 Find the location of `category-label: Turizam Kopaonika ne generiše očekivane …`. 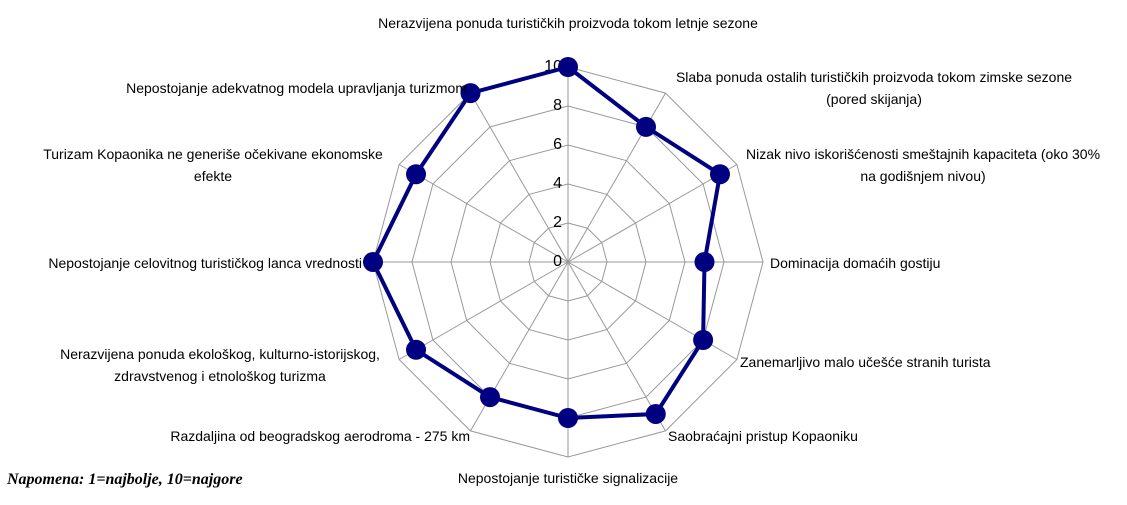

category-label: Turizam Kopaonika ne generiše očekivane … is located at coordinates (213, 165).